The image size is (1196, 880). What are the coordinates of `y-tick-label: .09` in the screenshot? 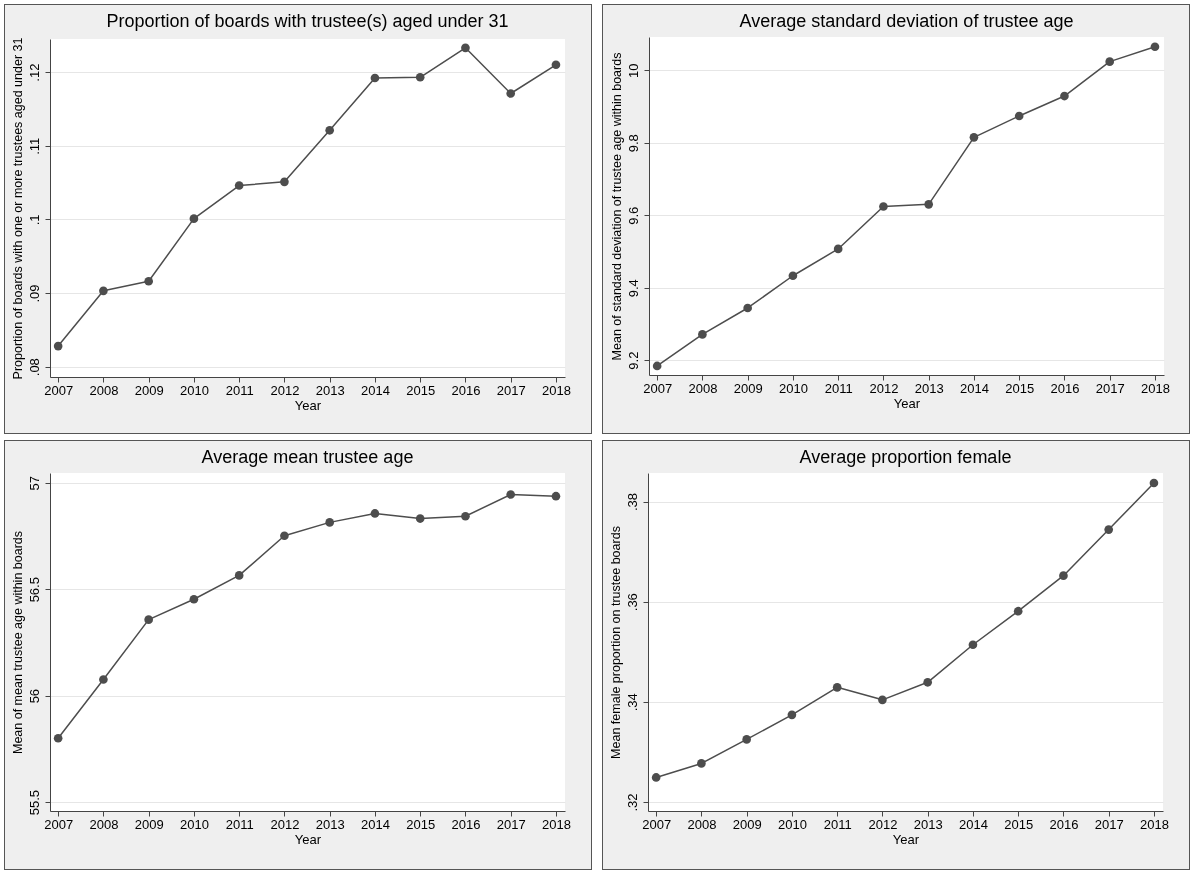 It's located at (34, 293).